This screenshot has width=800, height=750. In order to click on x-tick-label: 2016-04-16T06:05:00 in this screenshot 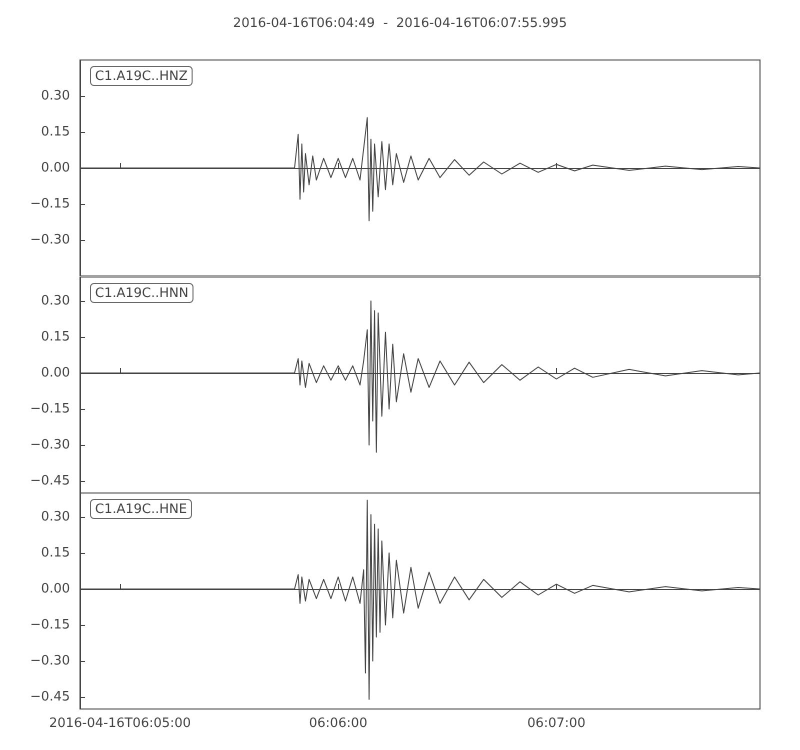, I will do `click(120, 723)`.